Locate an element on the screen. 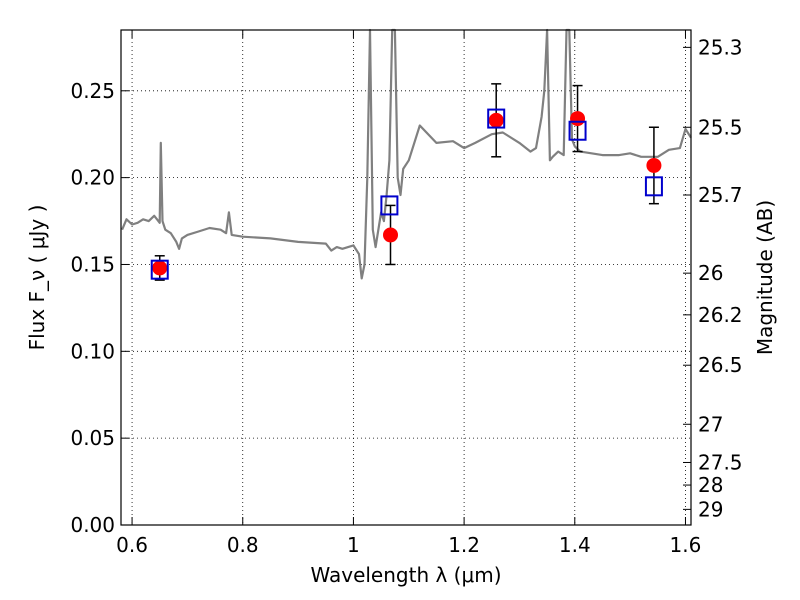  y2-tick-label: 25.5 is located at coordinates (720, 127).